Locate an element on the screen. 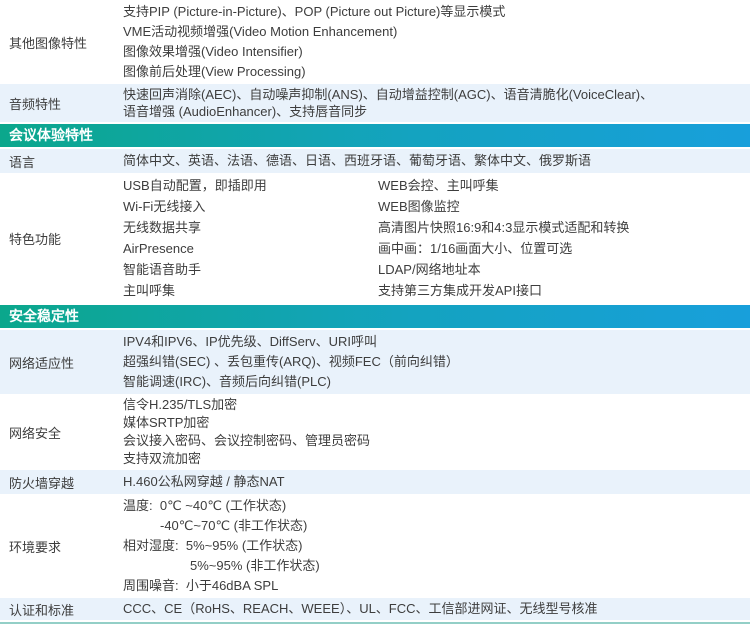 The image size is (750, 624). spec-line: 简体中文、英语、法语、德语、日语、西班牙语、葡萄牙语、繁体中文、俄罗斯语 is located at coordinates (357, 160).